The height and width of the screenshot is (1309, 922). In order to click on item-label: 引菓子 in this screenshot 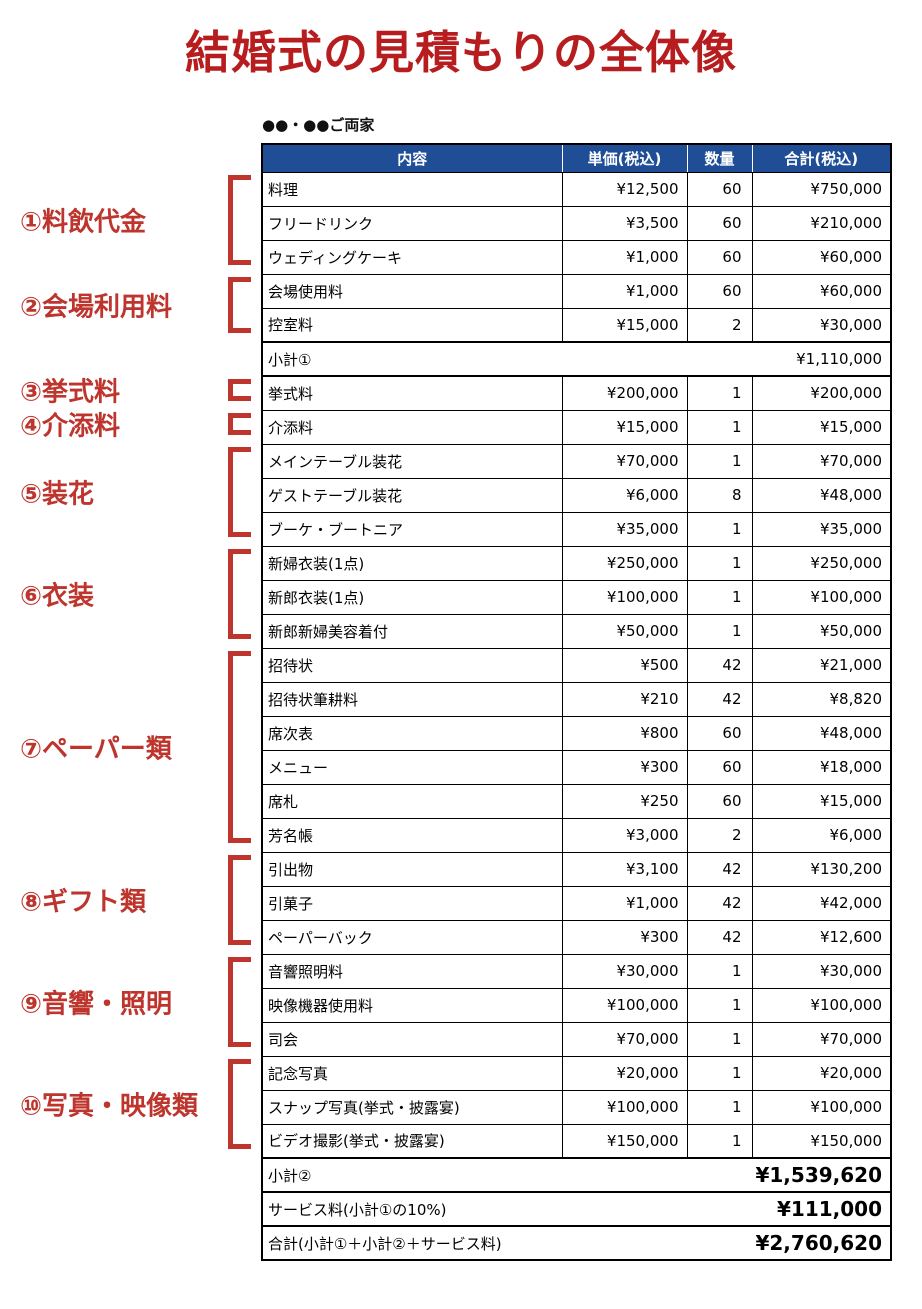, I will do `click(412, 903)`.